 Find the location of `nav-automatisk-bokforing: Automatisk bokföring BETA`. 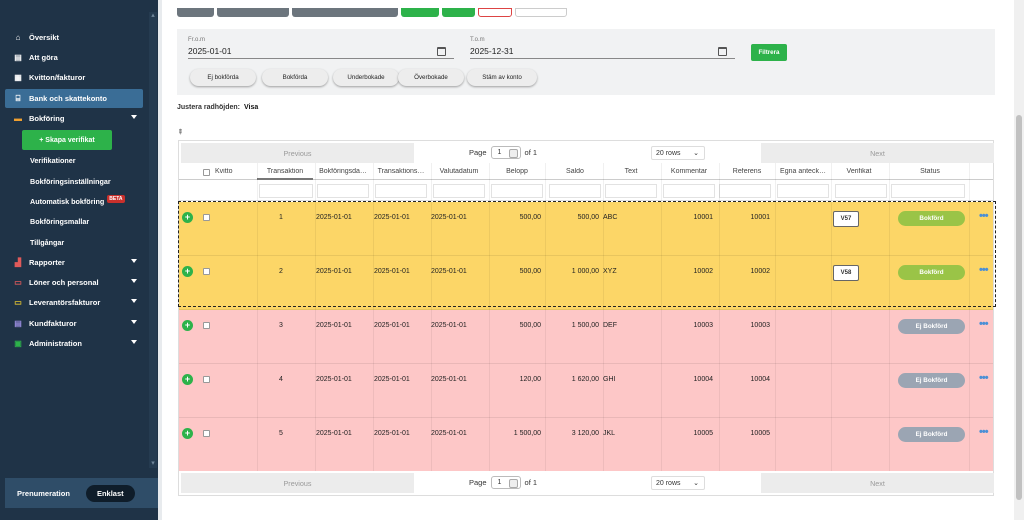

nav-automatisk-bokforing: Automatisk bokföring BETA is located at coordinates (74, 201).